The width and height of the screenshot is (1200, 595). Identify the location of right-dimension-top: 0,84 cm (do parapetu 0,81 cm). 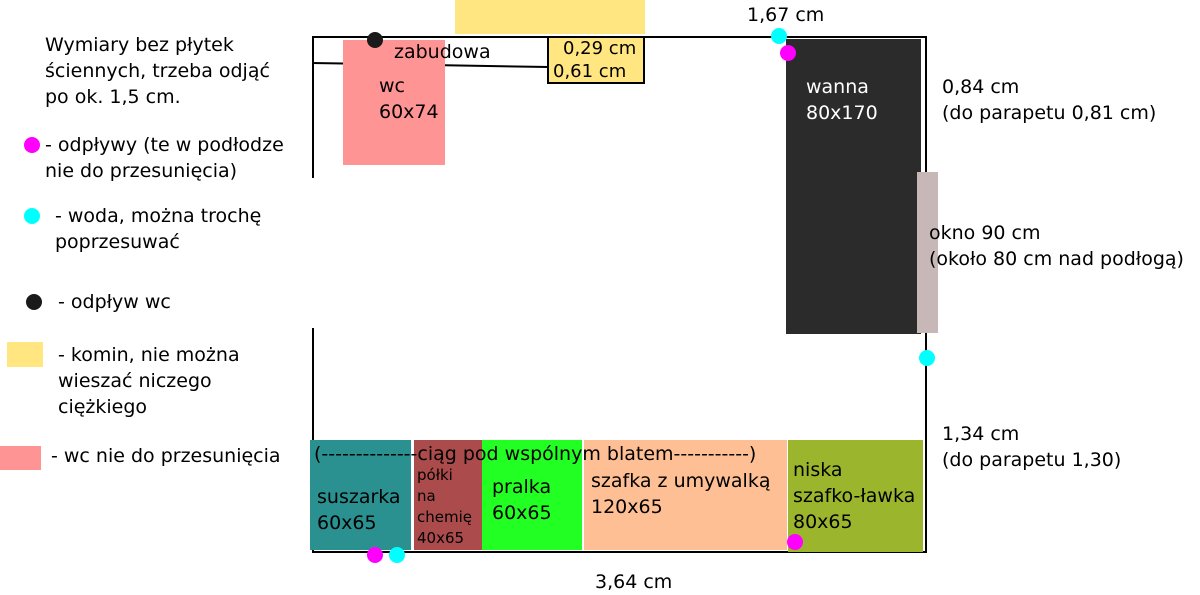
(1049, 100).